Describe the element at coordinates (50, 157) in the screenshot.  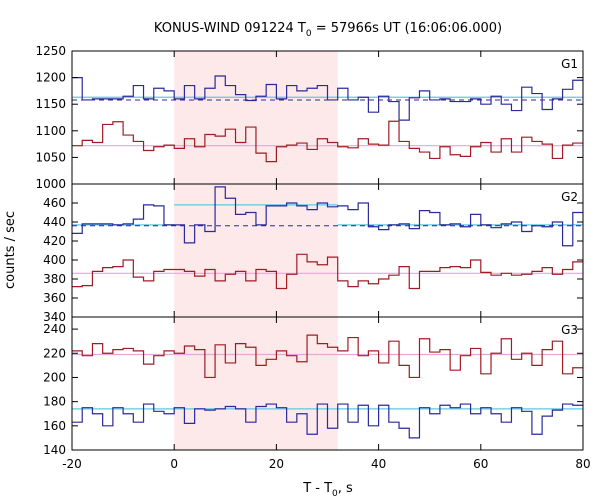
I see `y-tick-label: 1050` at that location.